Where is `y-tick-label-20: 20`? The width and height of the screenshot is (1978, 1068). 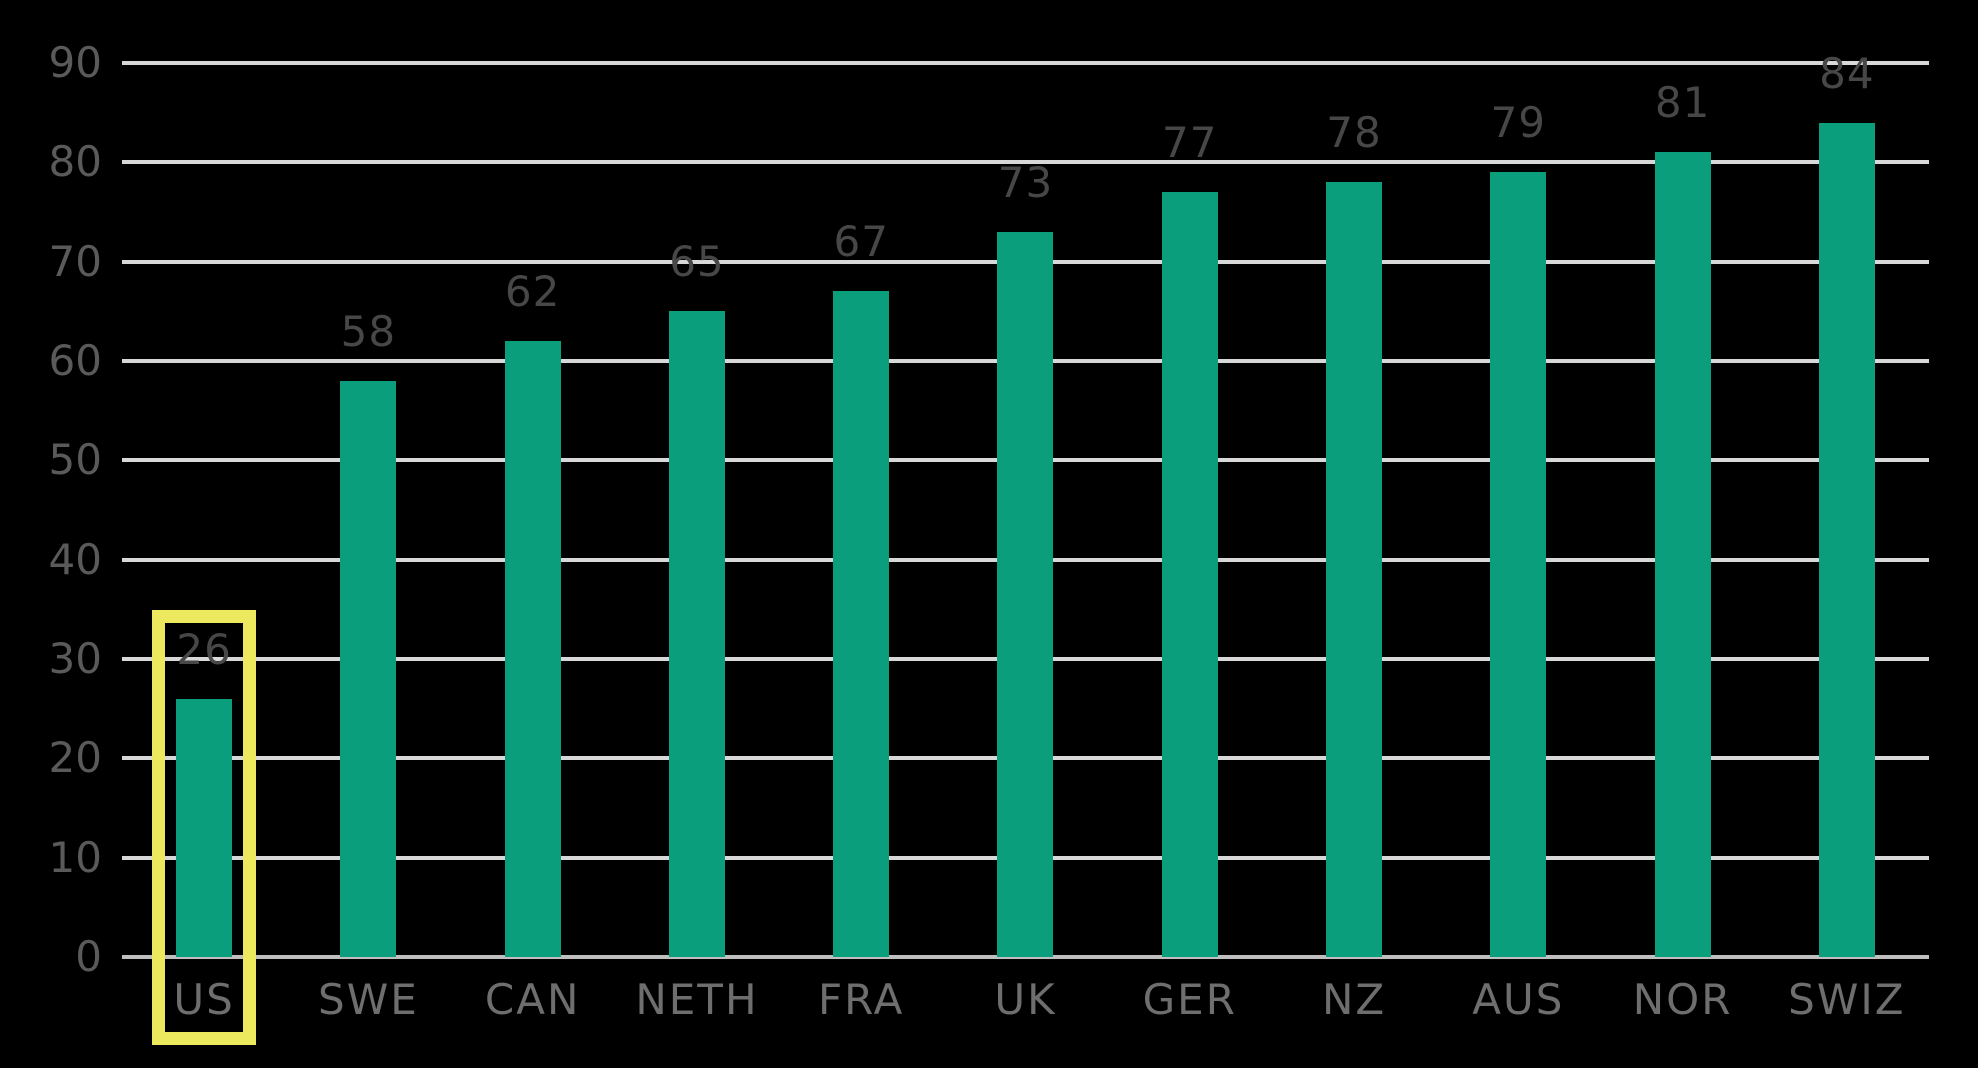
y-tick-label-20: 20 is located at coordinates (75, 758).